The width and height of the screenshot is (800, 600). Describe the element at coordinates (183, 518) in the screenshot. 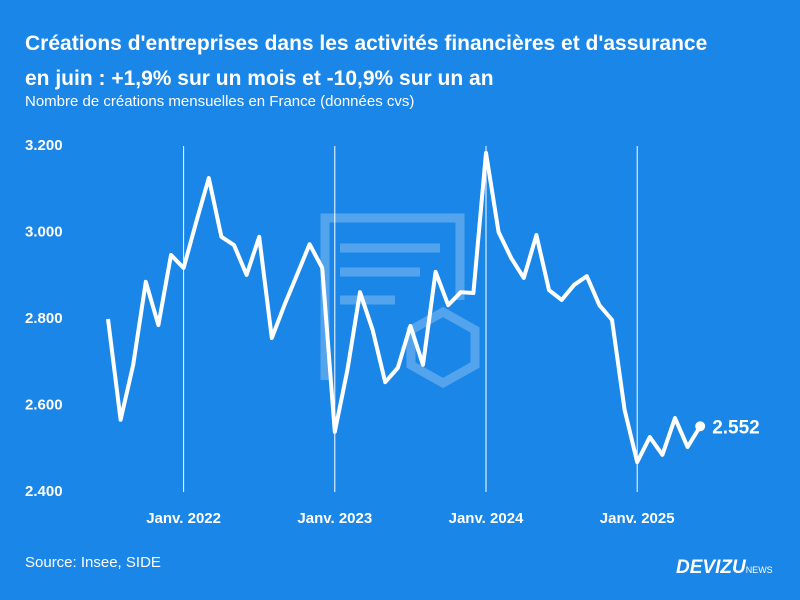

I see `x-tick-label: Janv. 2022` at that location.